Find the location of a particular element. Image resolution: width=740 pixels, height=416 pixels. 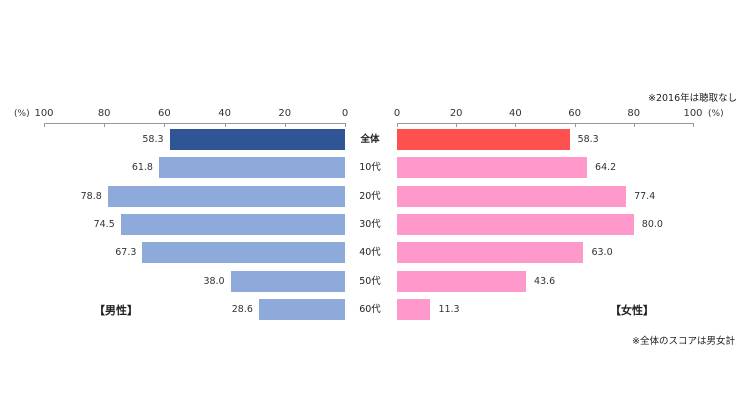

female-value-label: 11.3 is located at coordinates (449, 309).